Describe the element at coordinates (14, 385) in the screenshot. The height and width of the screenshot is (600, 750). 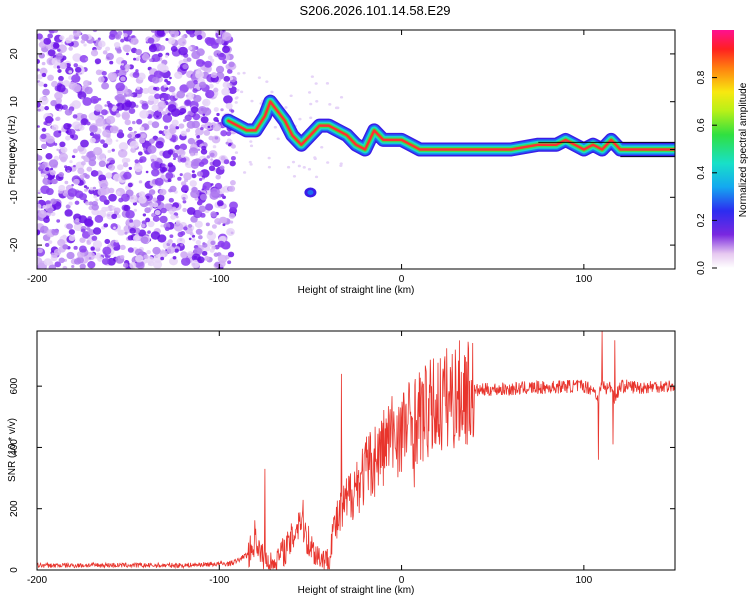
I see `snr-ytick-label: 600` at that location.